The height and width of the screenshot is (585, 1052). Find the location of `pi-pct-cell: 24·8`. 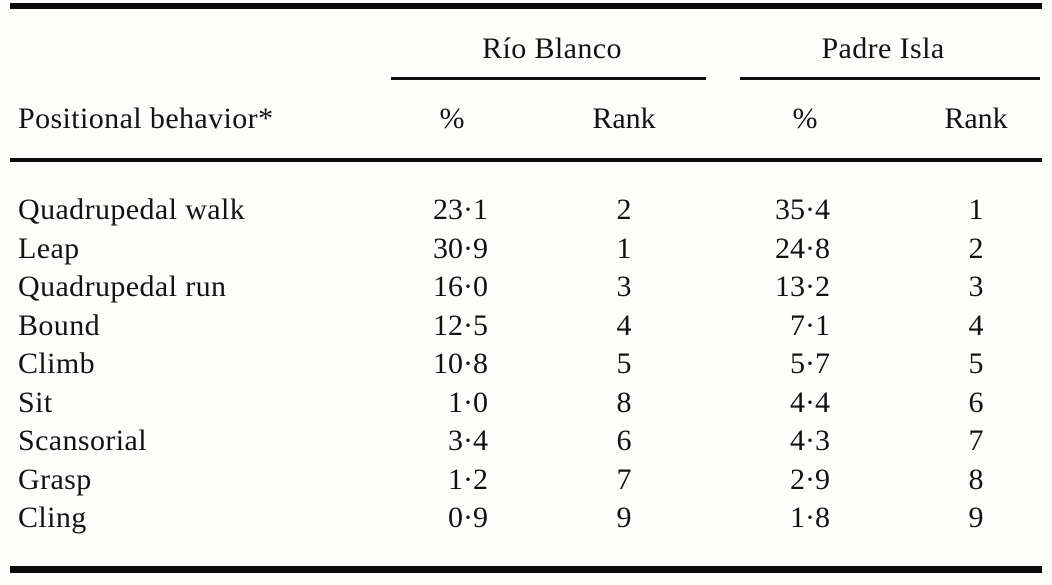

pi-pct-cell: 24·8 is located at coordinates (802, 248).